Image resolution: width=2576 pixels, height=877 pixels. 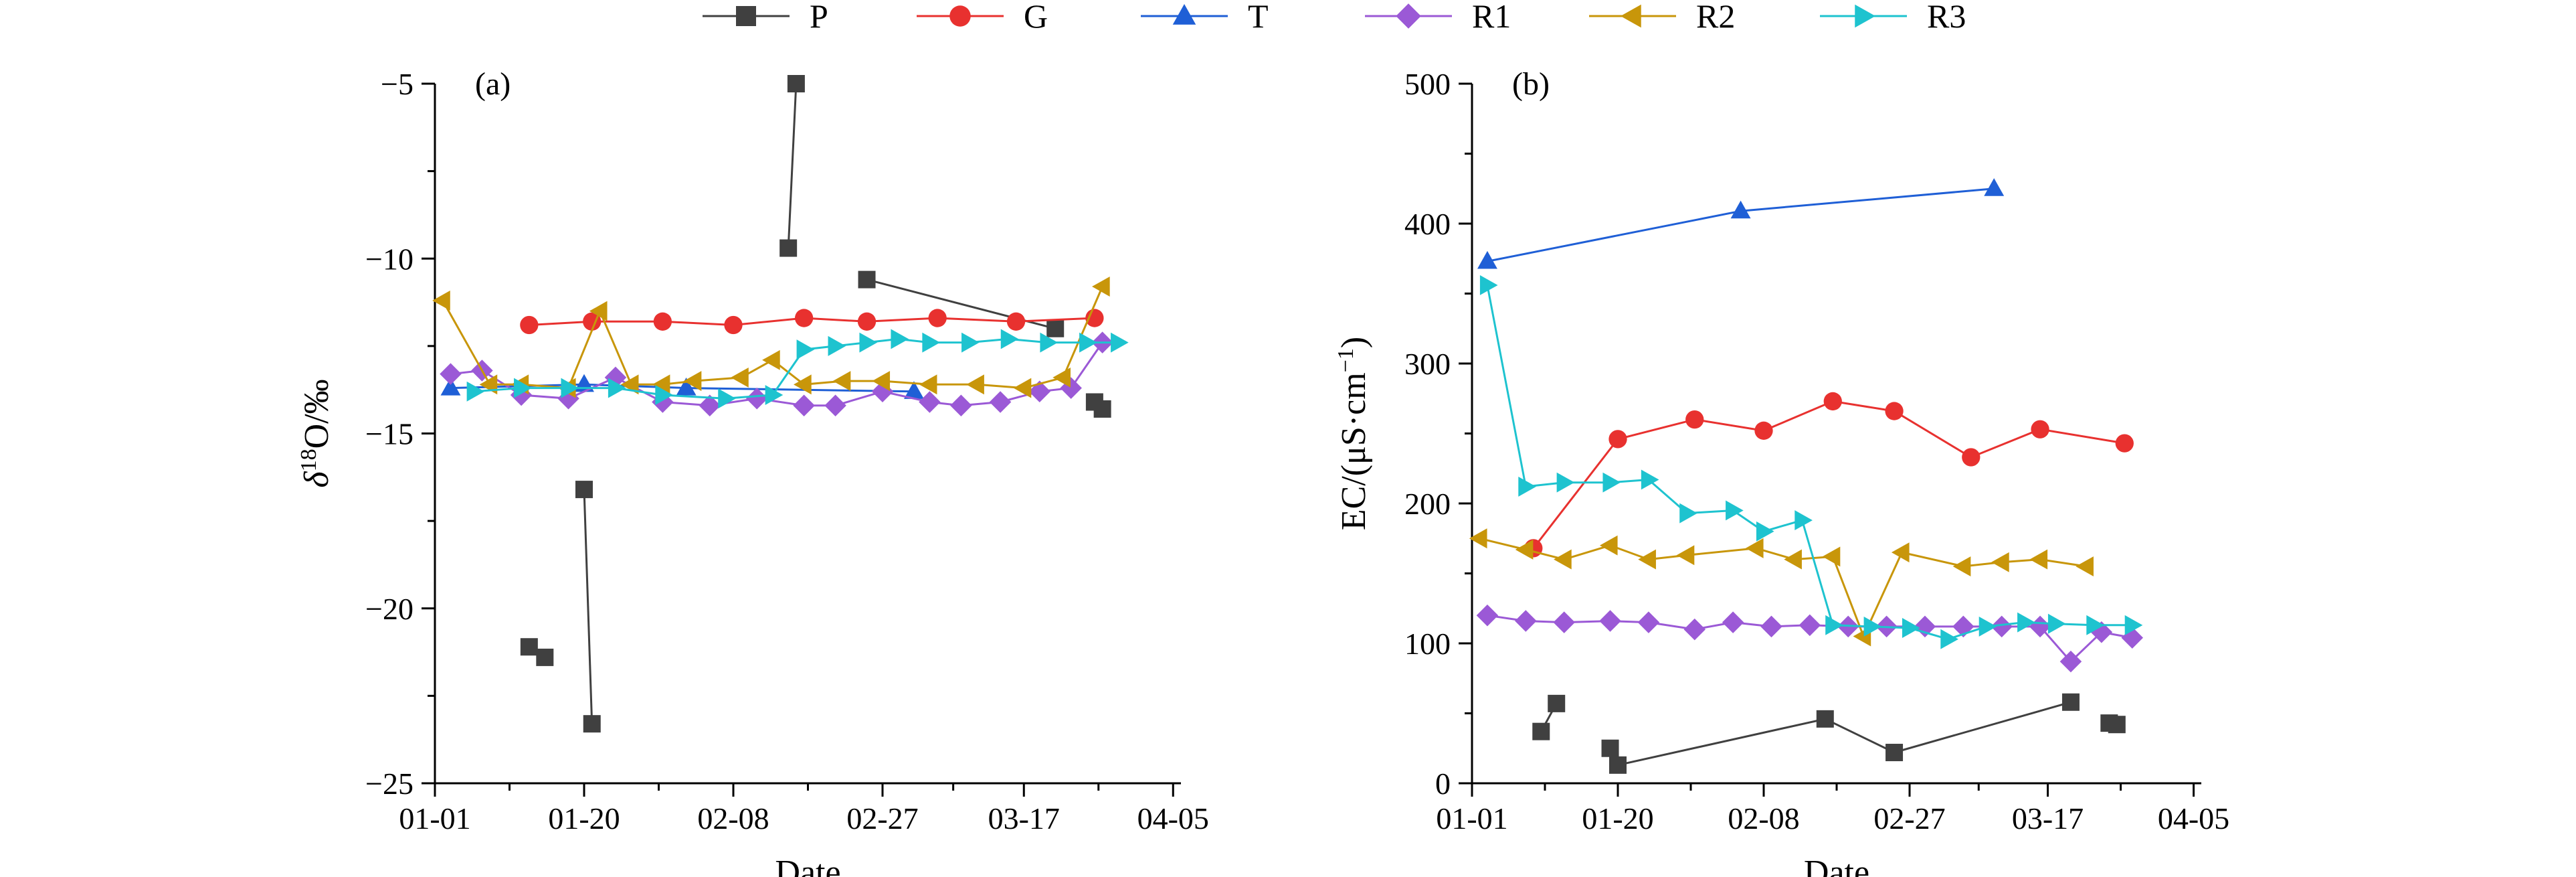 I want to click on y-tick-label: 200, so click(x=1427, y=504).